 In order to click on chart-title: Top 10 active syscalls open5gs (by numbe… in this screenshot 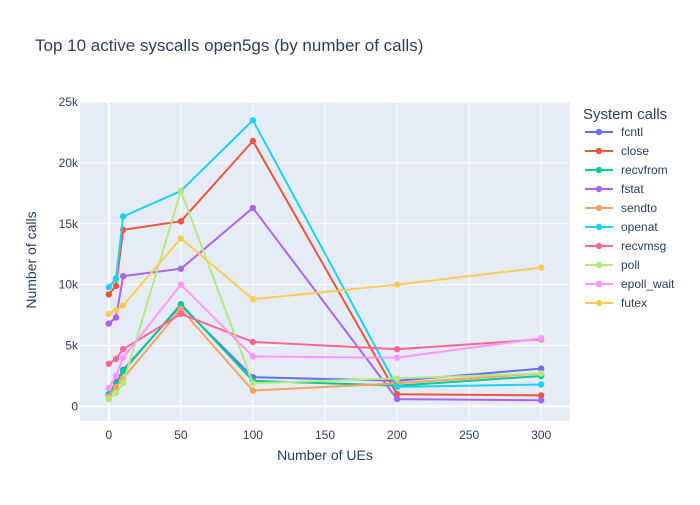, I will do `click(229, 45)`.